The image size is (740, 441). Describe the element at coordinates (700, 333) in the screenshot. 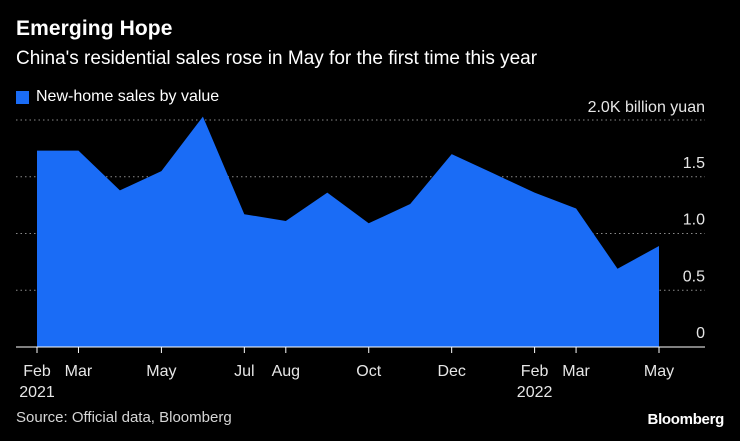

I see `y-tick-label: 0` at that location.